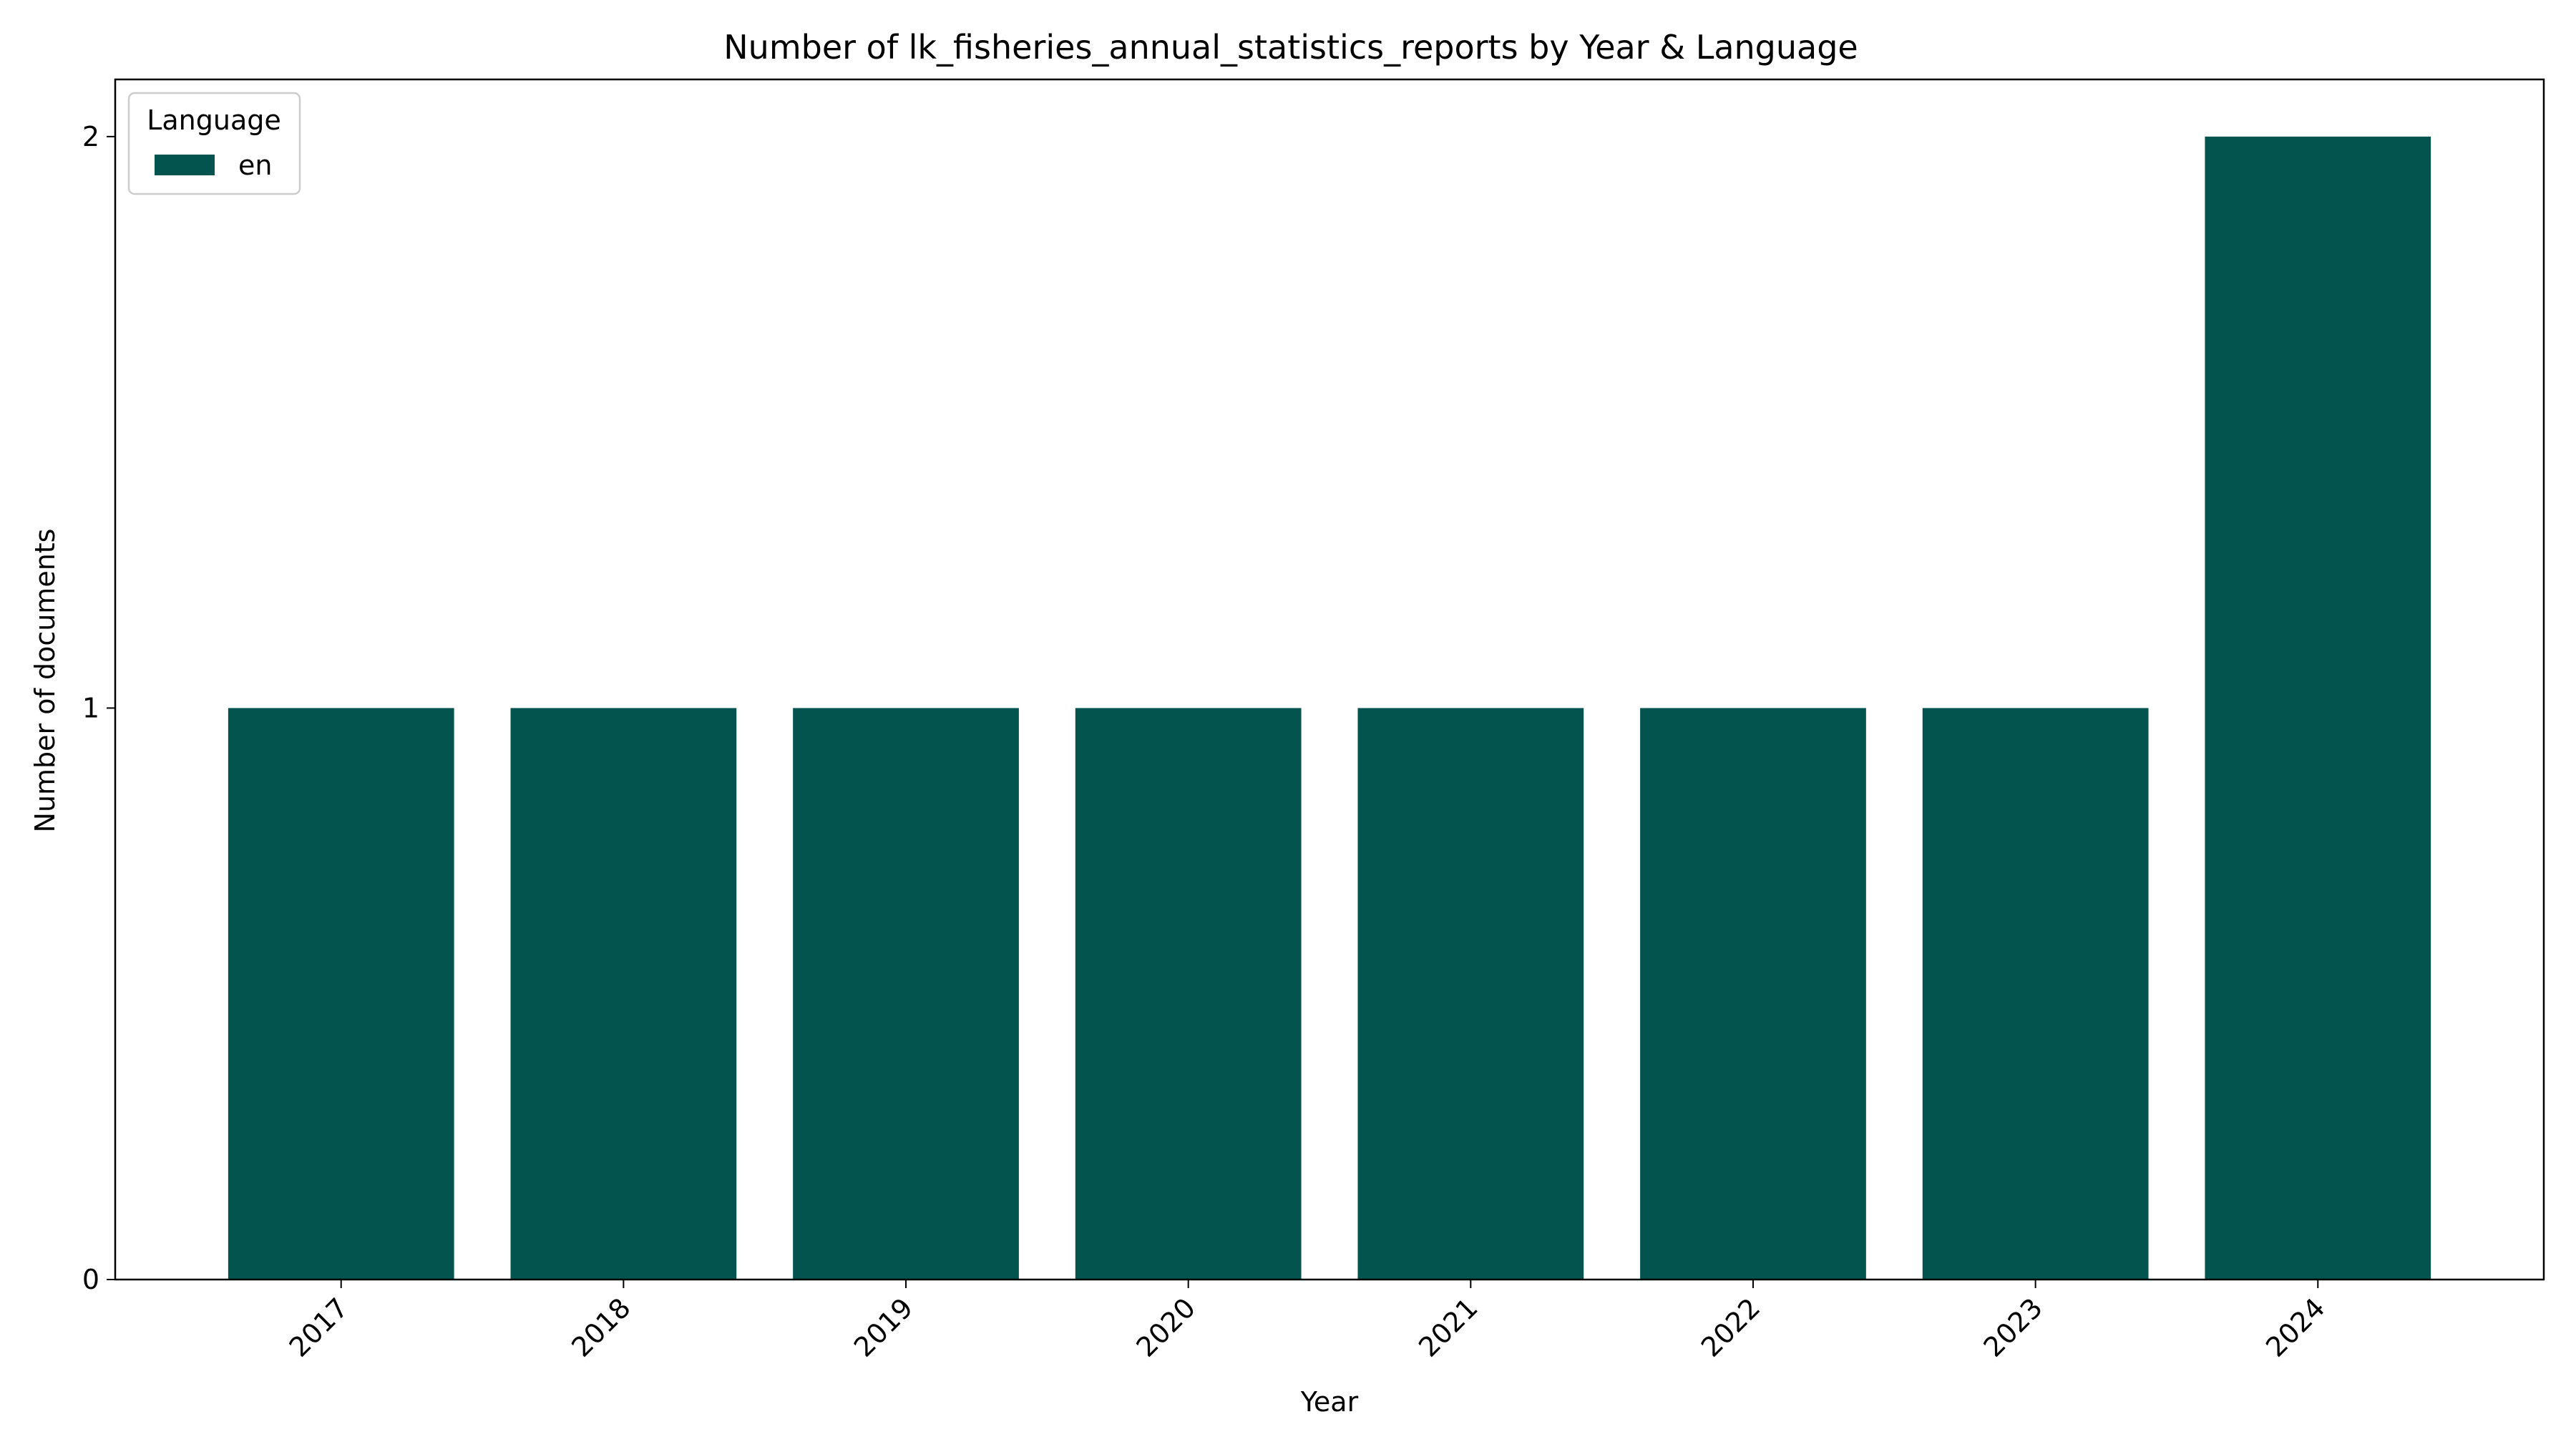 The image size is (2576, 1452). Describe the element at coordinates (90, 708) in the screenshot. I see `y-tick-label: 1` at that location.